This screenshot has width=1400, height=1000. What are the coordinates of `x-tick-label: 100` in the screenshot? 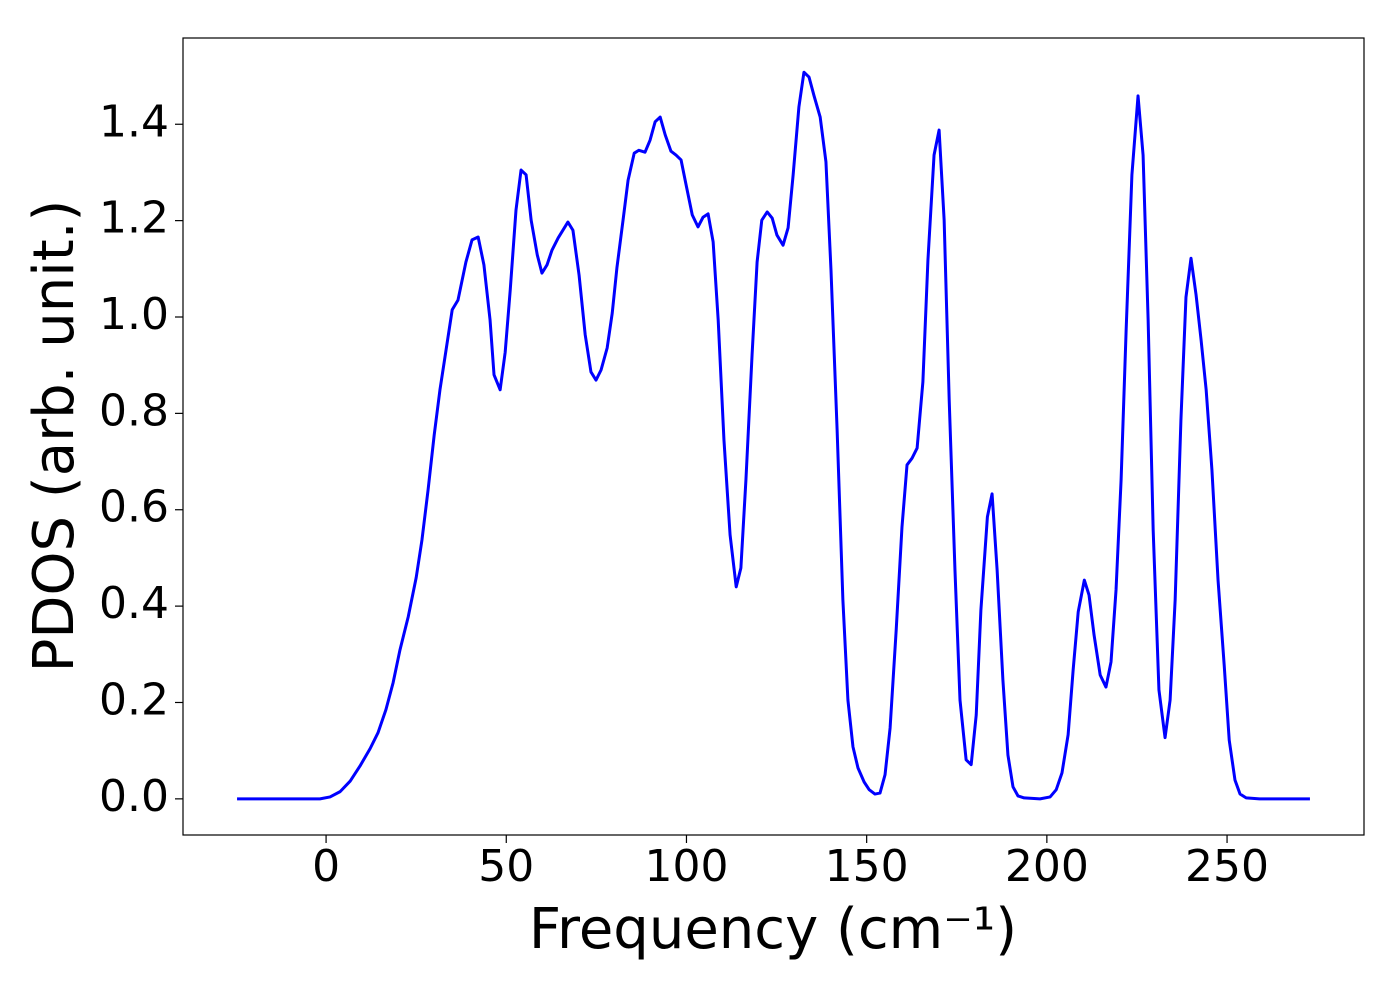 It's located at (686, 866).